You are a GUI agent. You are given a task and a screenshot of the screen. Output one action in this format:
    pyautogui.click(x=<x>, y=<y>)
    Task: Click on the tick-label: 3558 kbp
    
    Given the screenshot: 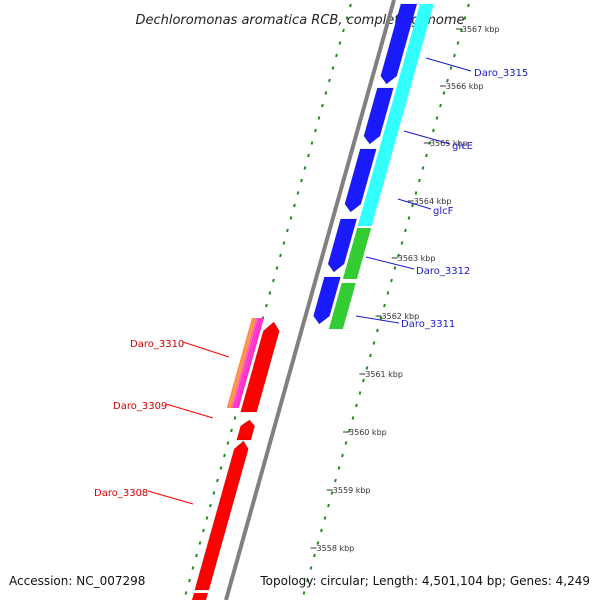 What is the action you would take?
    pyautogui.click(x=336, y=548)
    